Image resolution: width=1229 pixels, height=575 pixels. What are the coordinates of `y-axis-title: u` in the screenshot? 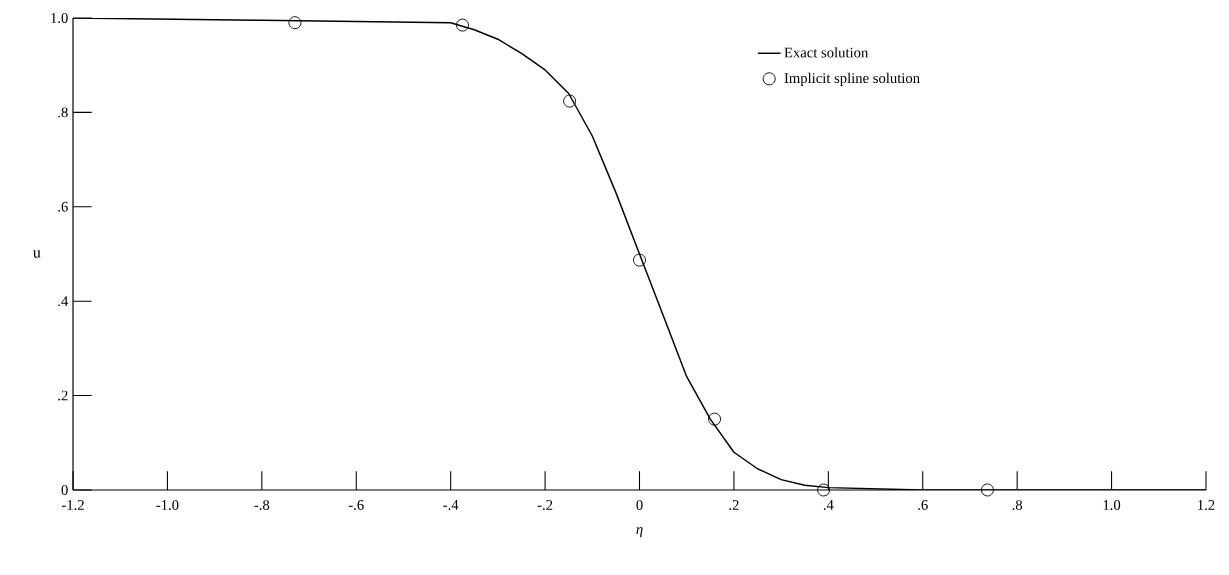 It's located at (37, 254).